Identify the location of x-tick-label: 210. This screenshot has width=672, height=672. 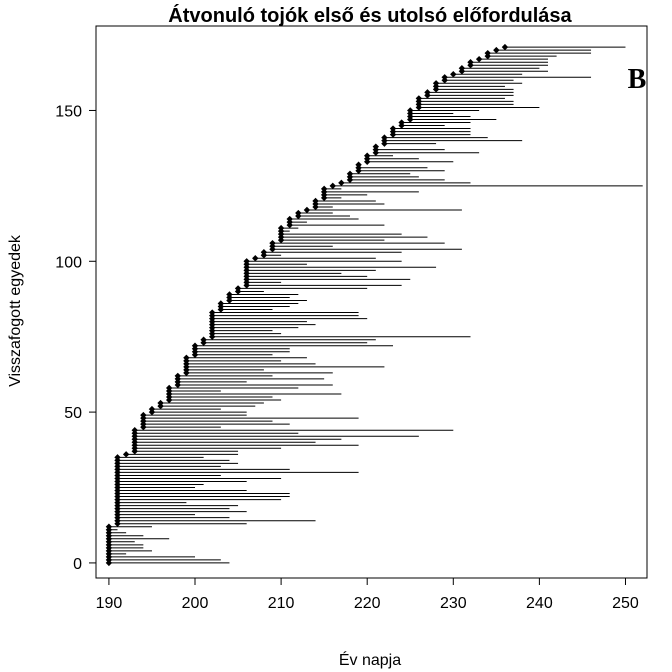
(281, 603).